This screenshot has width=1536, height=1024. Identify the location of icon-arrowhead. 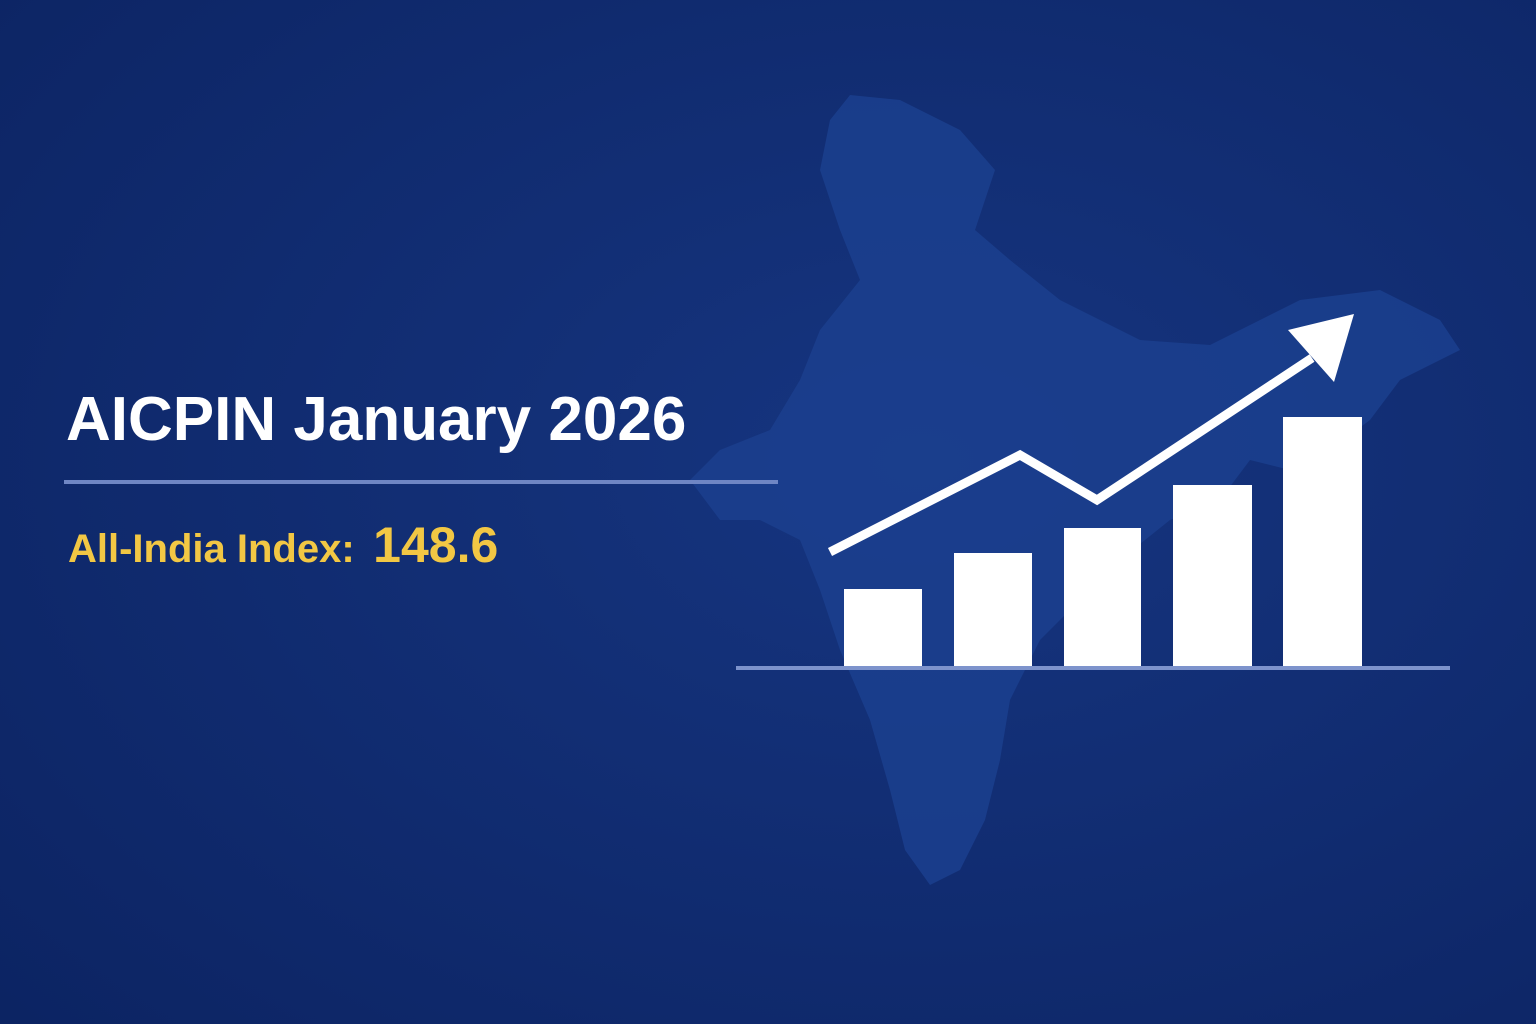
(1321, 348).